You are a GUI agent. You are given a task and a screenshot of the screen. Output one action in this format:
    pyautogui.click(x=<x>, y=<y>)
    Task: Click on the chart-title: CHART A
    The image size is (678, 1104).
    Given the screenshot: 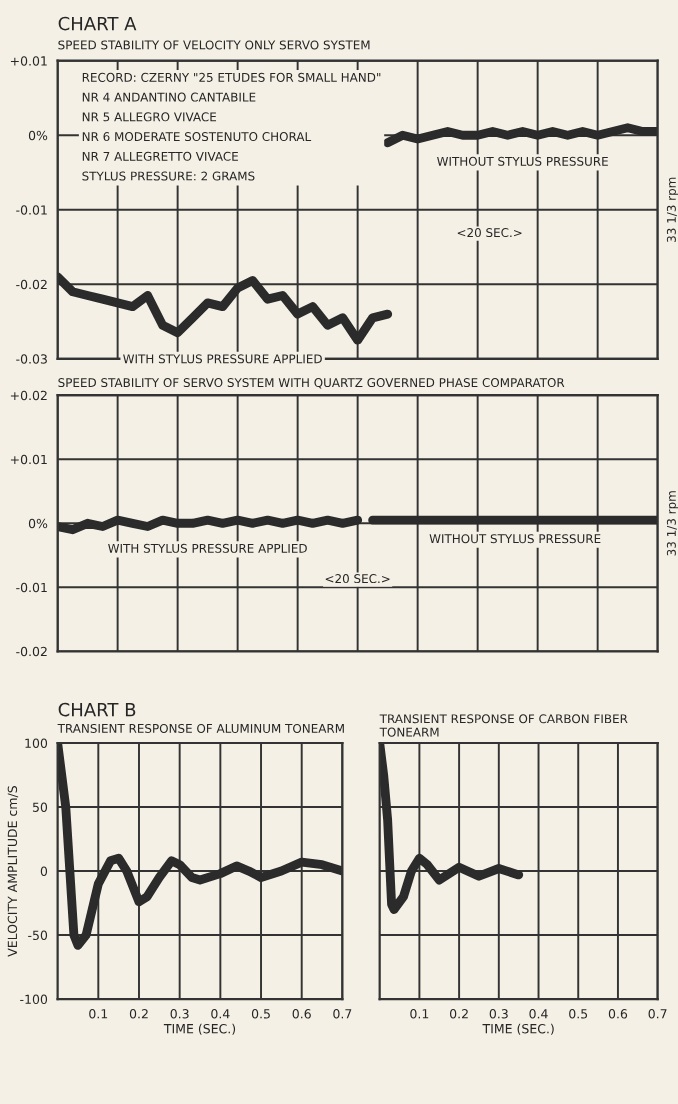 What is the action you would take?
    pyautogui.click(x=97, y=23)
    